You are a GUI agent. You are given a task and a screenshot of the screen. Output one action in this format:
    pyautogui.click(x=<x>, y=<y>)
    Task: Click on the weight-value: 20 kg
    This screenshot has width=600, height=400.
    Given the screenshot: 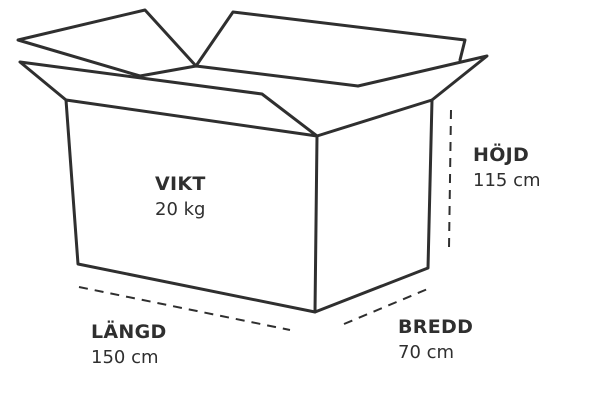 What is the action you would take?
    pyautogui.click(x=180, y=209)
    